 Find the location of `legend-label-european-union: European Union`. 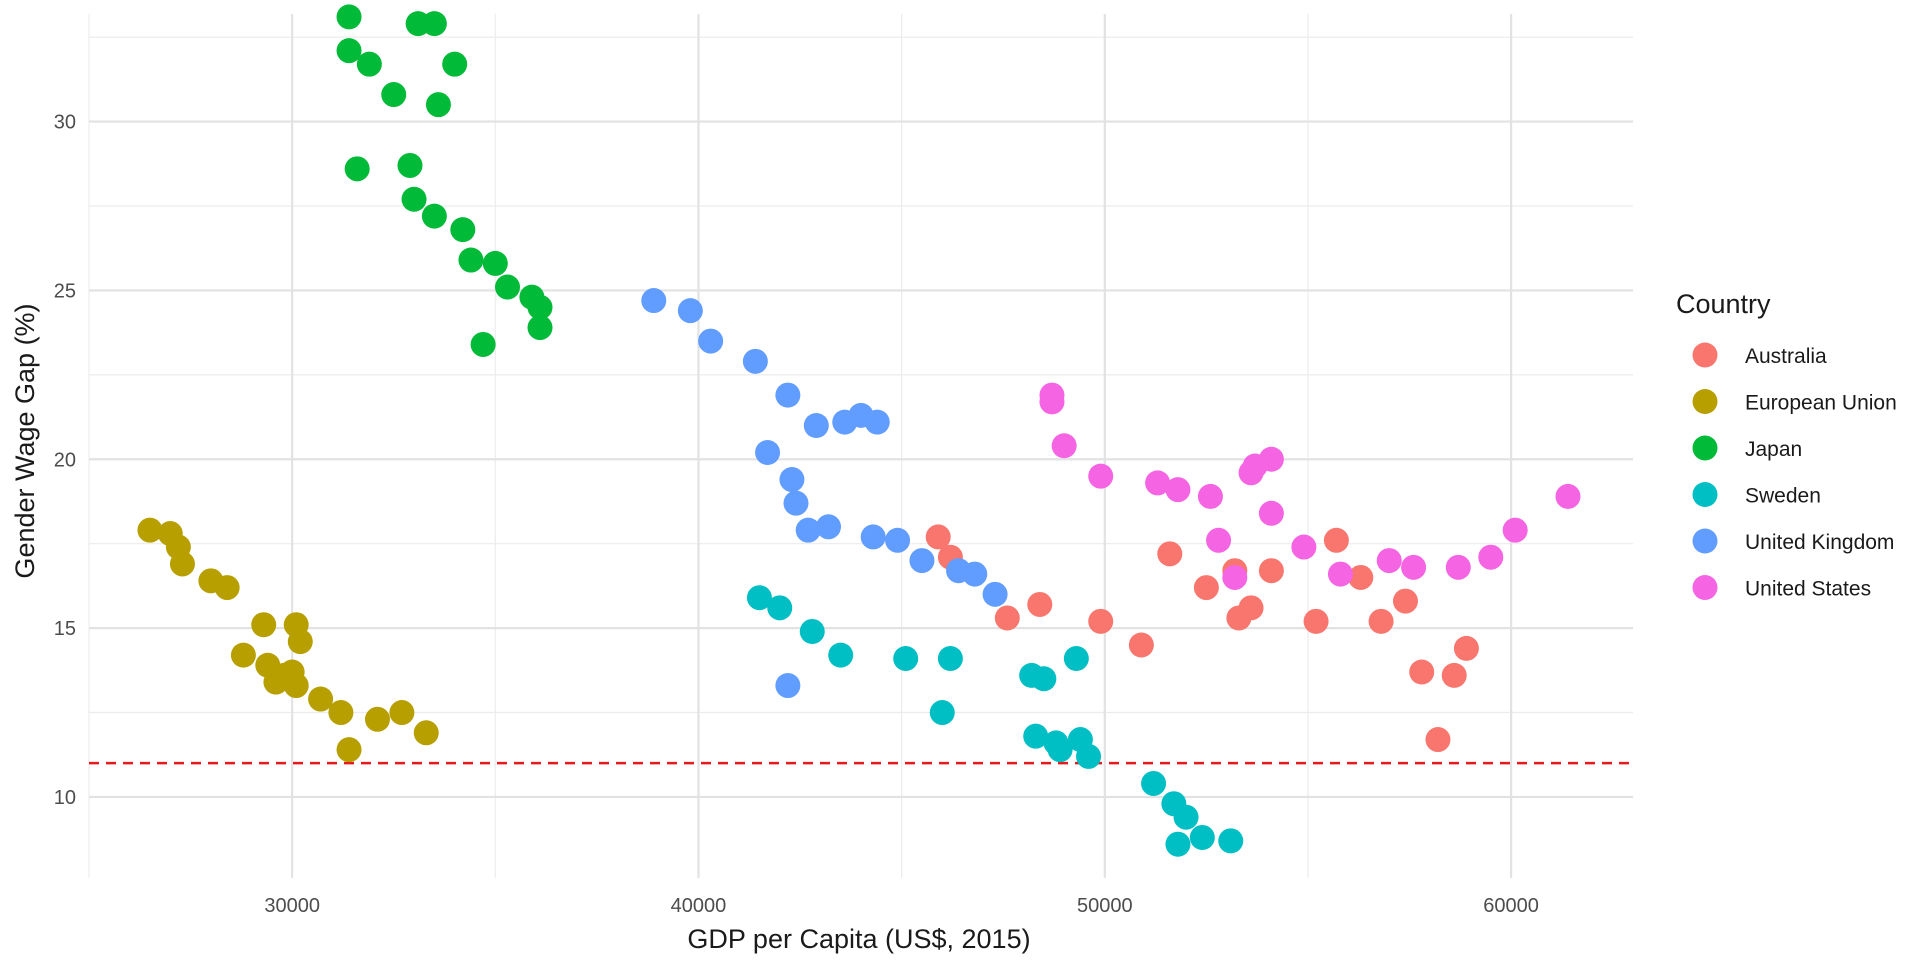

legend-label-european-union: European Union is located at coordinates (1821, 403).